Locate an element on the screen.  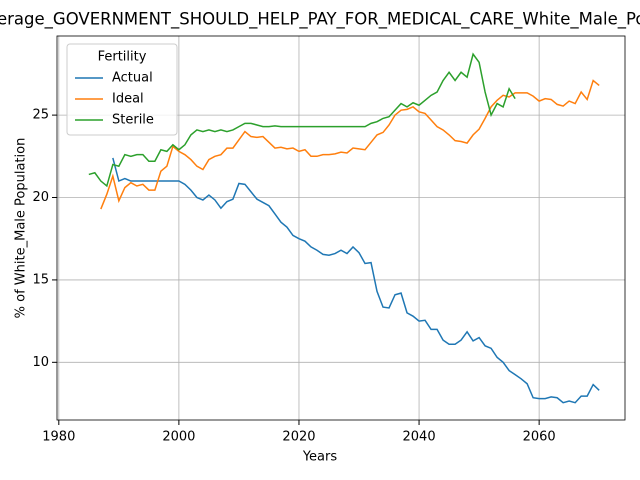
x-tick-label: 2040 is located at coordinates (419, 437).